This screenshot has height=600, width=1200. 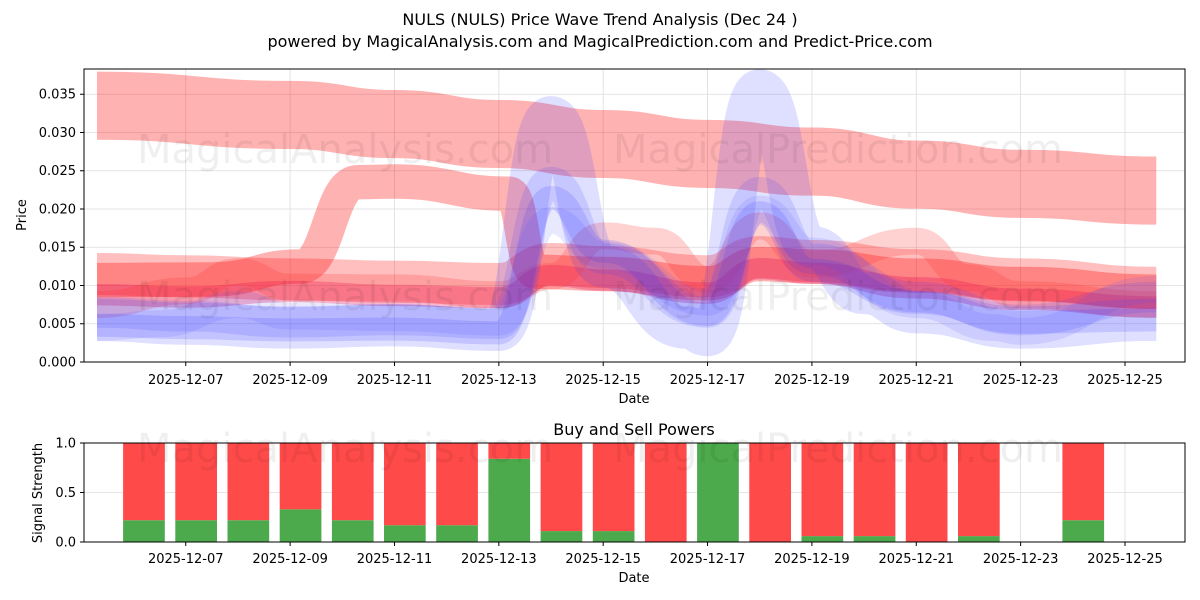 I want to click on signal-x-tick-label: 2025-12-21, so click(x=916, y=559).